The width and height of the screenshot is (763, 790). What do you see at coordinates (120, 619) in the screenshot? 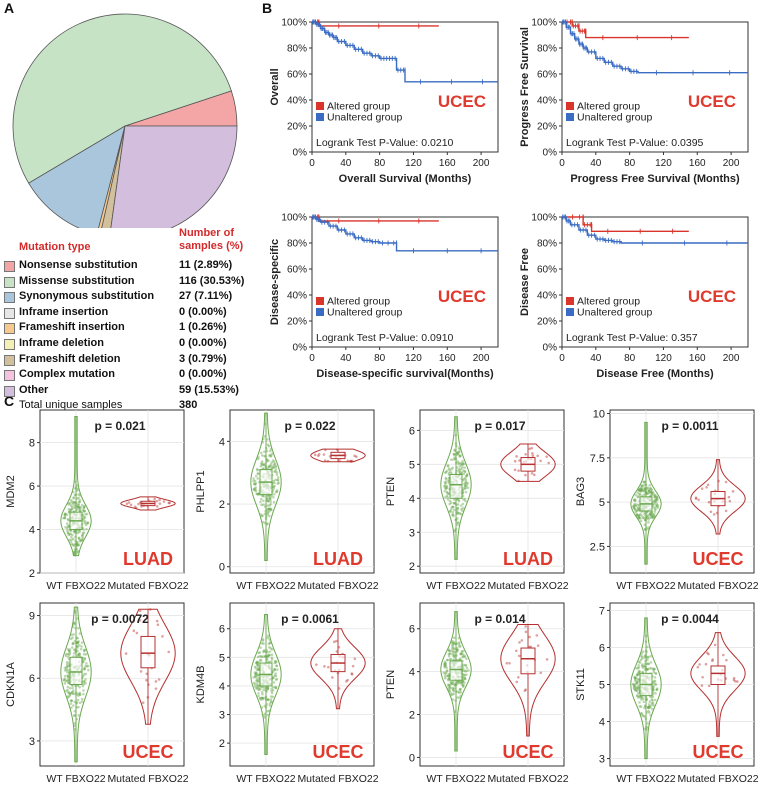
I see `p-value-label: p = 0.0072` at bounding box center [120, 619].